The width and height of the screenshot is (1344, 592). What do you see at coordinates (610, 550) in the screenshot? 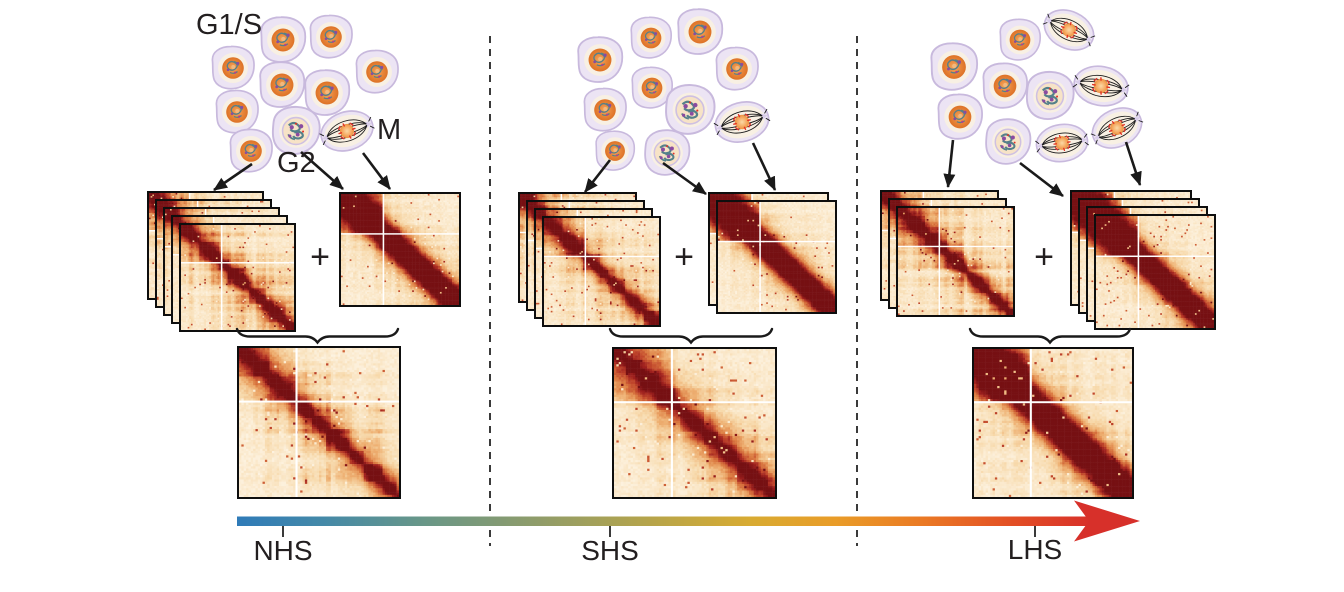
I see `axis-label-shs: SHS` at bounding box center [610, 550].